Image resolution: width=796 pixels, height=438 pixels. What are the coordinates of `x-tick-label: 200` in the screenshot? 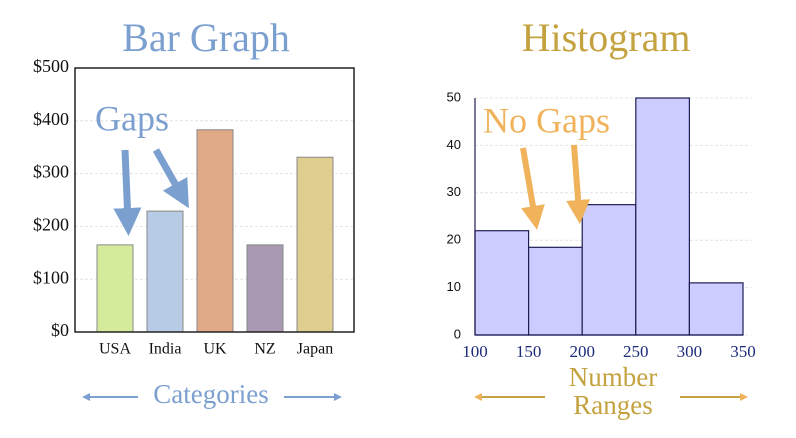 It's located at (582, 351).